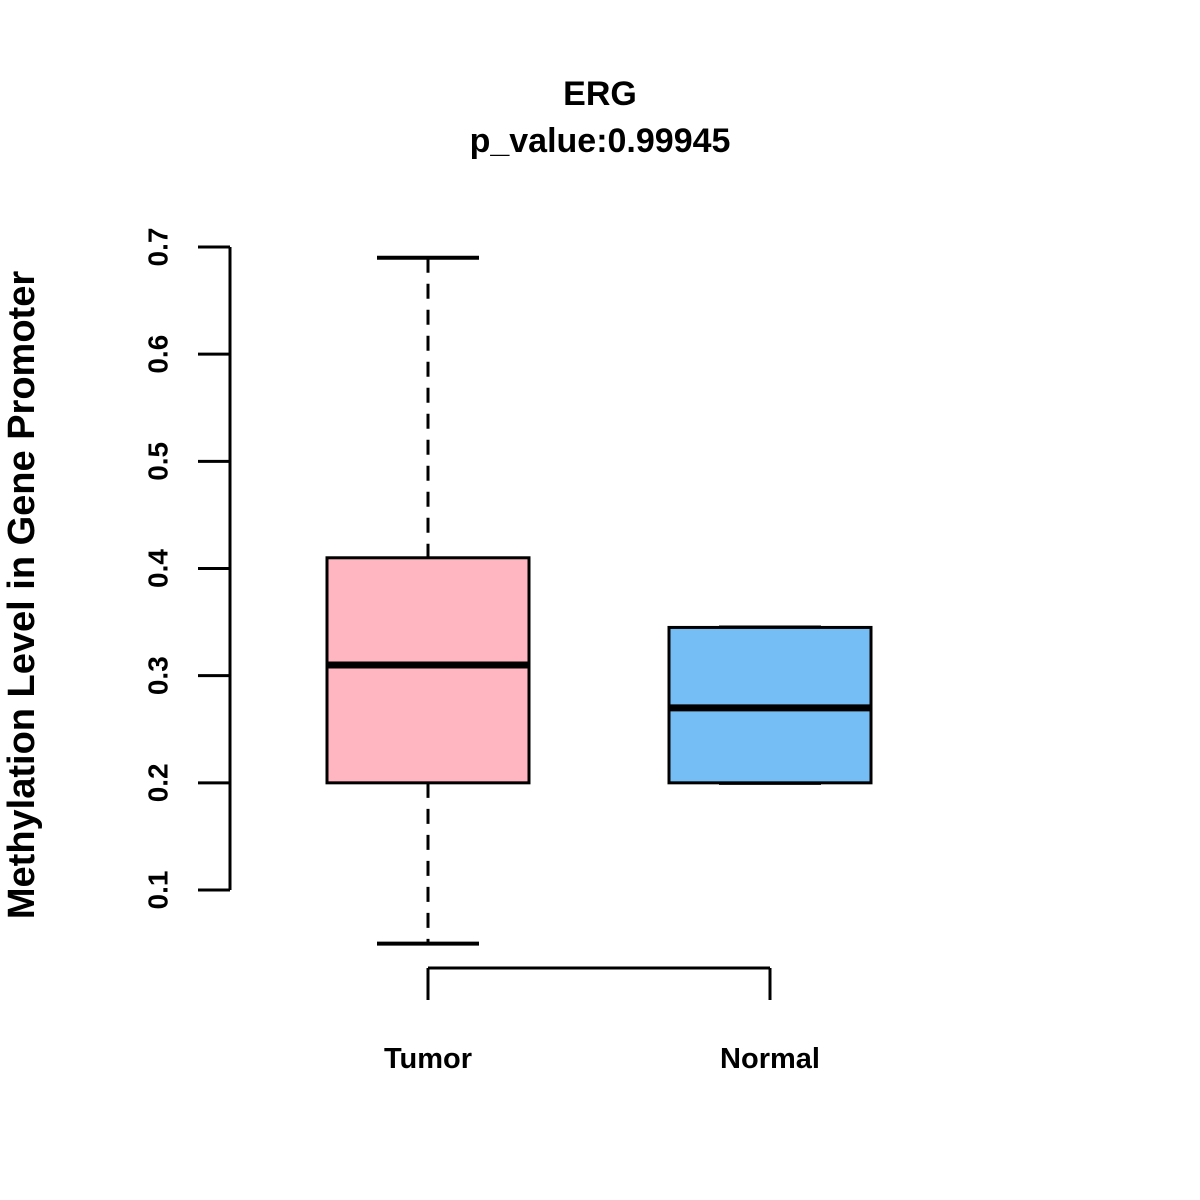 This screenshot has width=1200, height=1200. I want to click on chart-title: ERG, so click(600, 94).